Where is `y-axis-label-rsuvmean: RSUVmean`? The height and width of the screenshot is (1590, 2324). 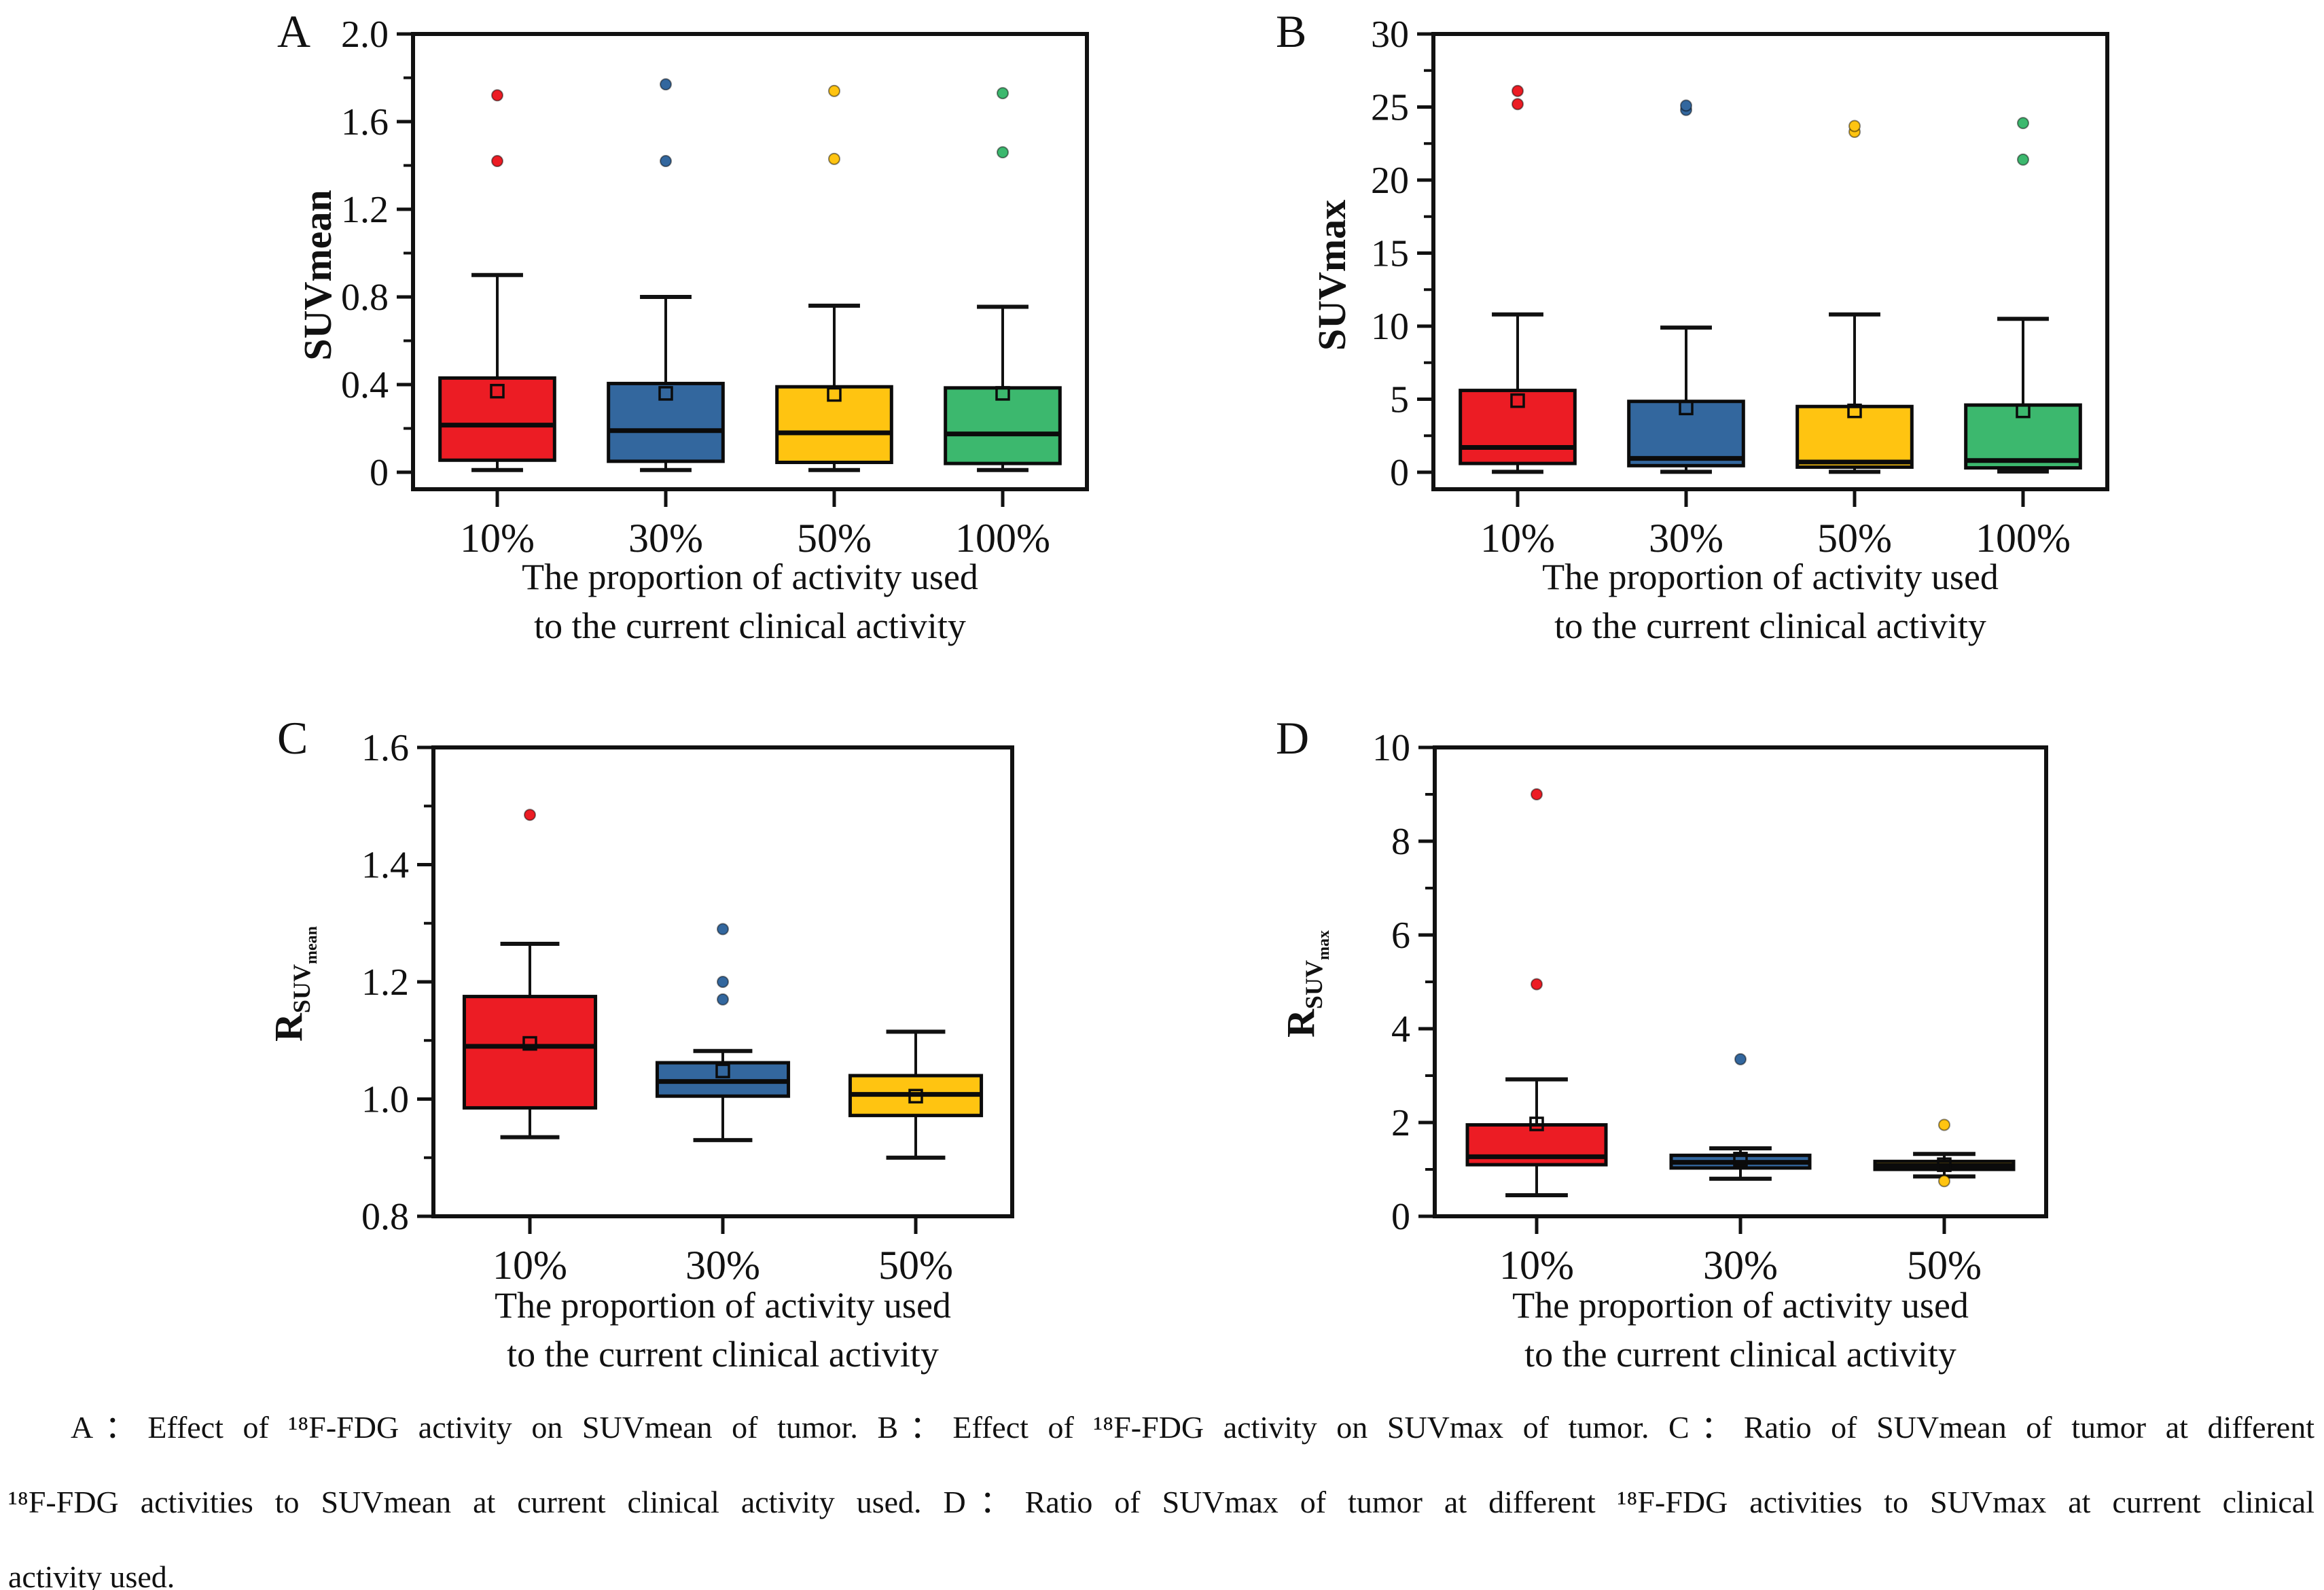 y-axis-label-rsuvmean: RSUVmean is located at coordinates (294, 984).